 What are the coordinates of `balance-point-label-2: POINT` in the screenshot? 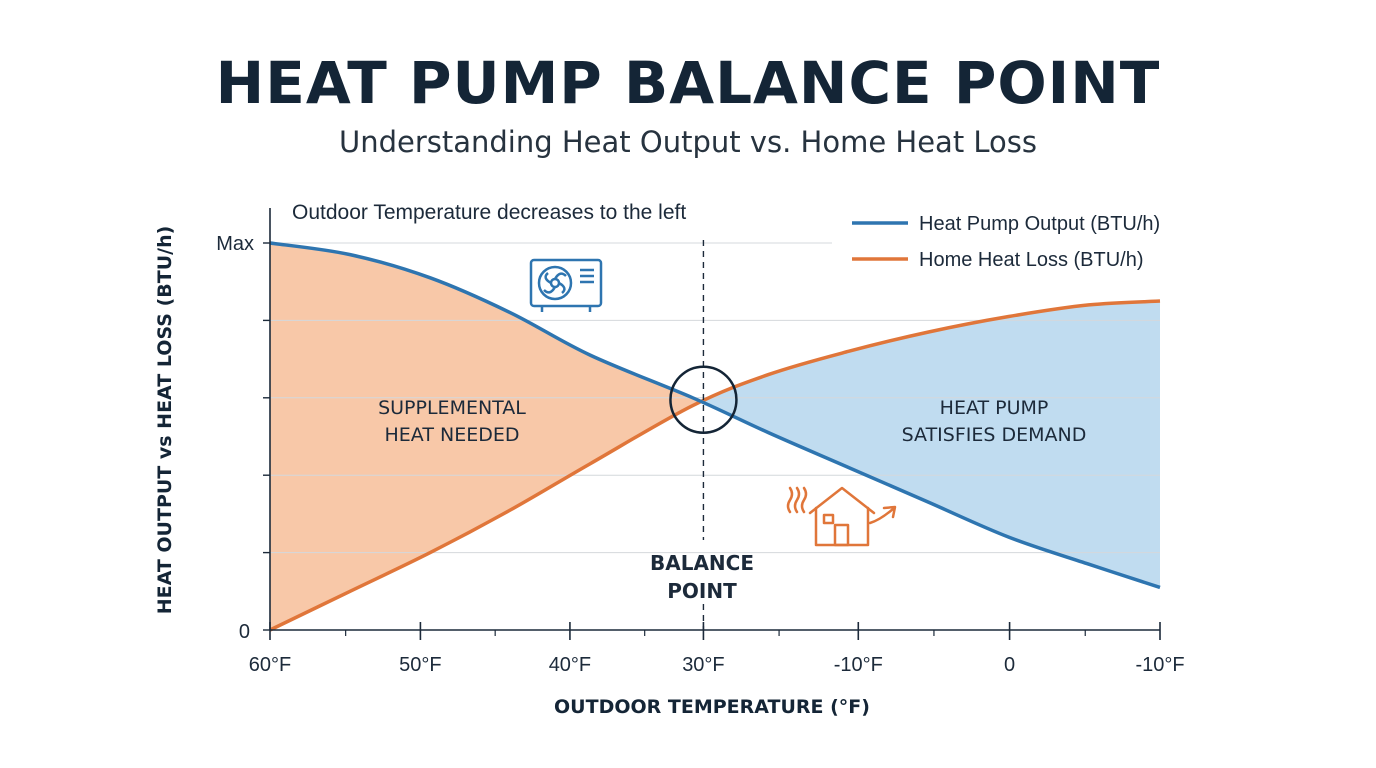 It's located at (702, 591).